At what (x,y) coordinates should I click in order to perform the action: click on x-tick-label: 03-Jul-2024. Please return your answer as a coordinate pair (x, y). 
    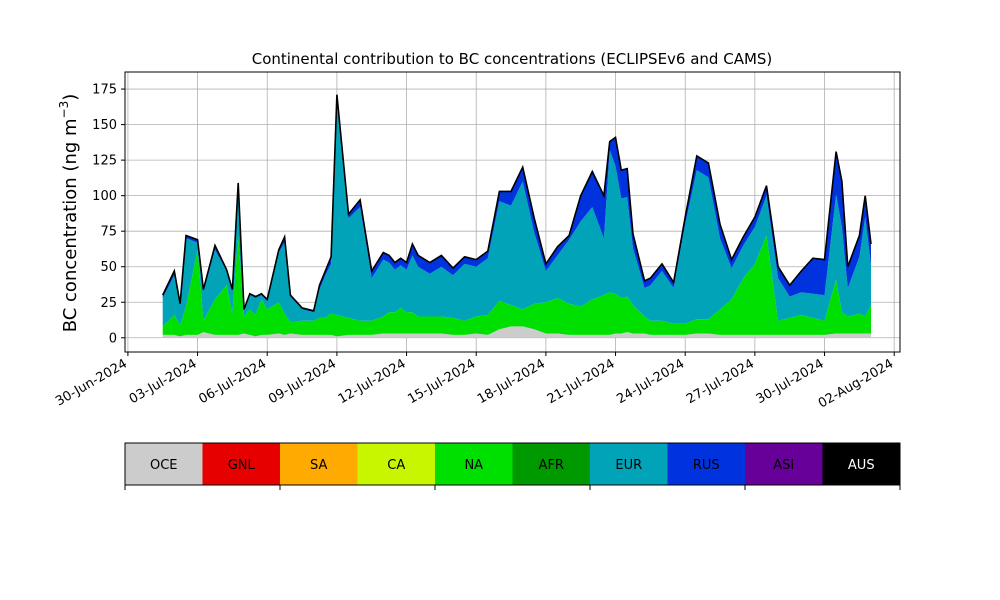
    Looking at the image, I should click on (163, 381).